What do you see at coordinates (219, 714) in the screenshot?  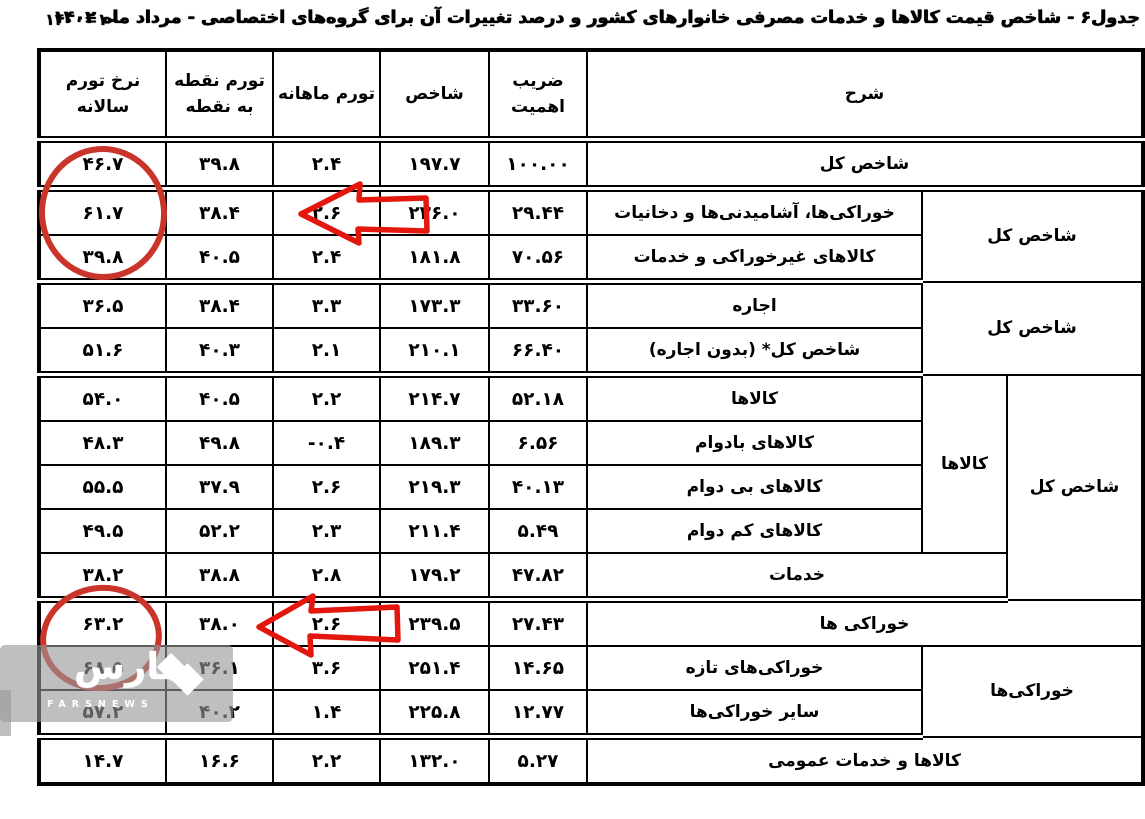 I see `p2p-cell: ۴۰.۲` at bounding box center [219, 714].